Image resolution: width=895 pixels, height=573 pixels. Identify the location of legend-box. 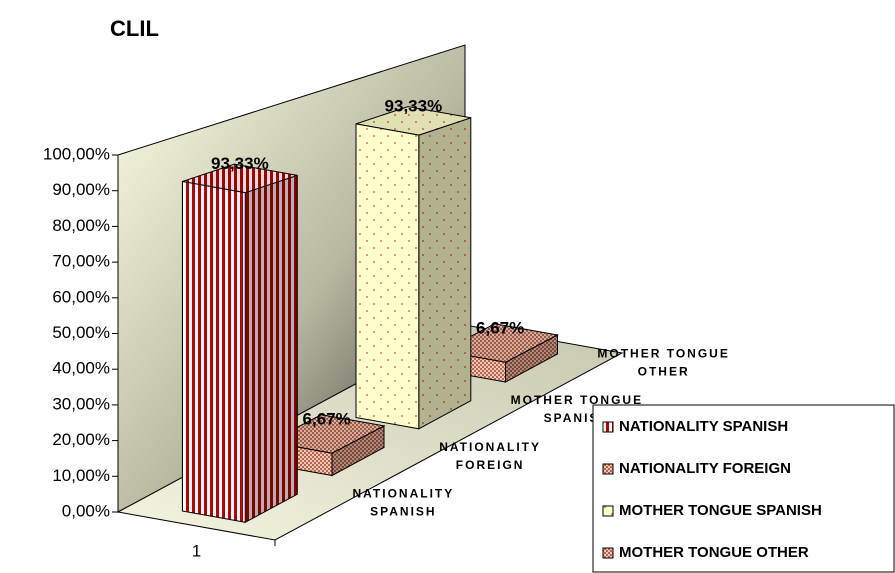
(743, 488).